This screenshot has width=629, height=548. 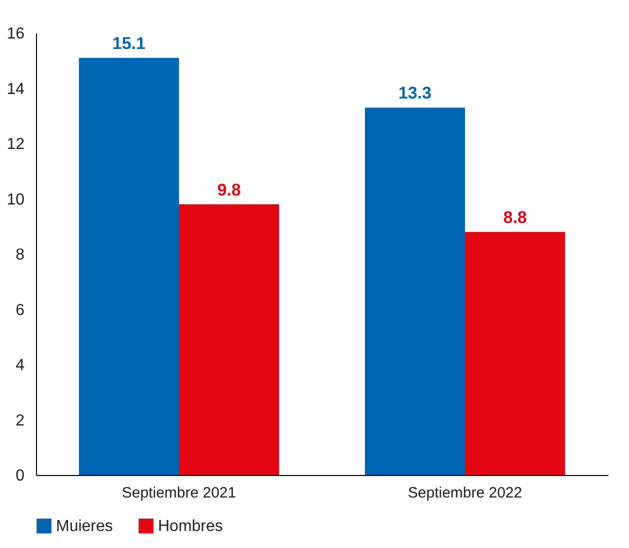 I want to click on y-tick-label: 12, so click(x=15, y=144).